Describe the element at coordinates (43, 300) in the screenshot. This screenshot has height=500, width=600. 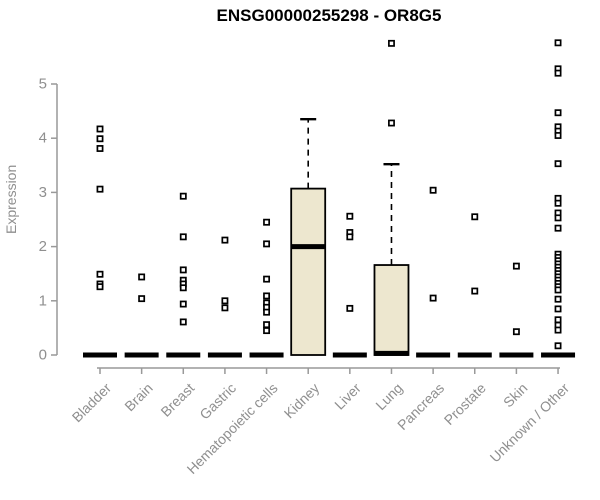
I see `y-tick-label: 1` at that location.